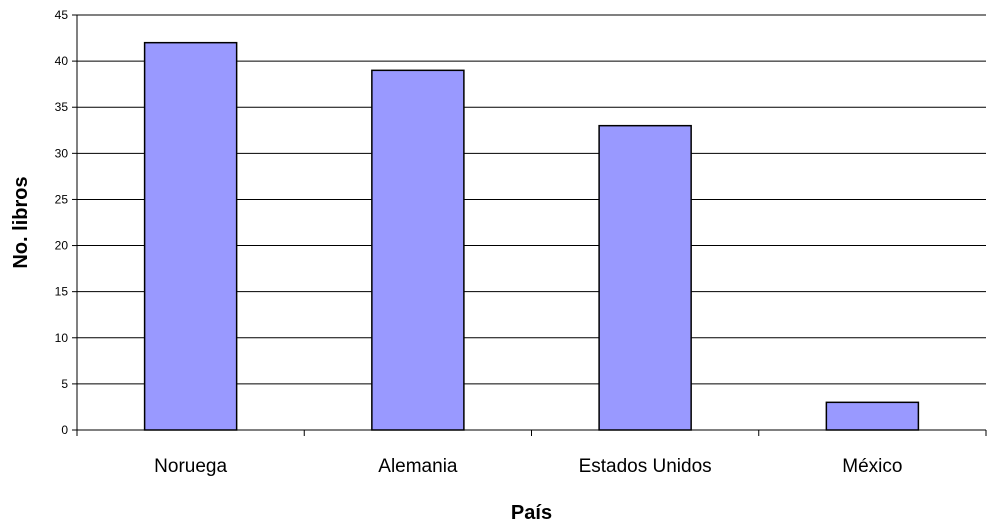 The image size is (1001, 527). Describe the element at coordinates (872, 466) in the screenshot. I see `x-tick-label: México` at that location.